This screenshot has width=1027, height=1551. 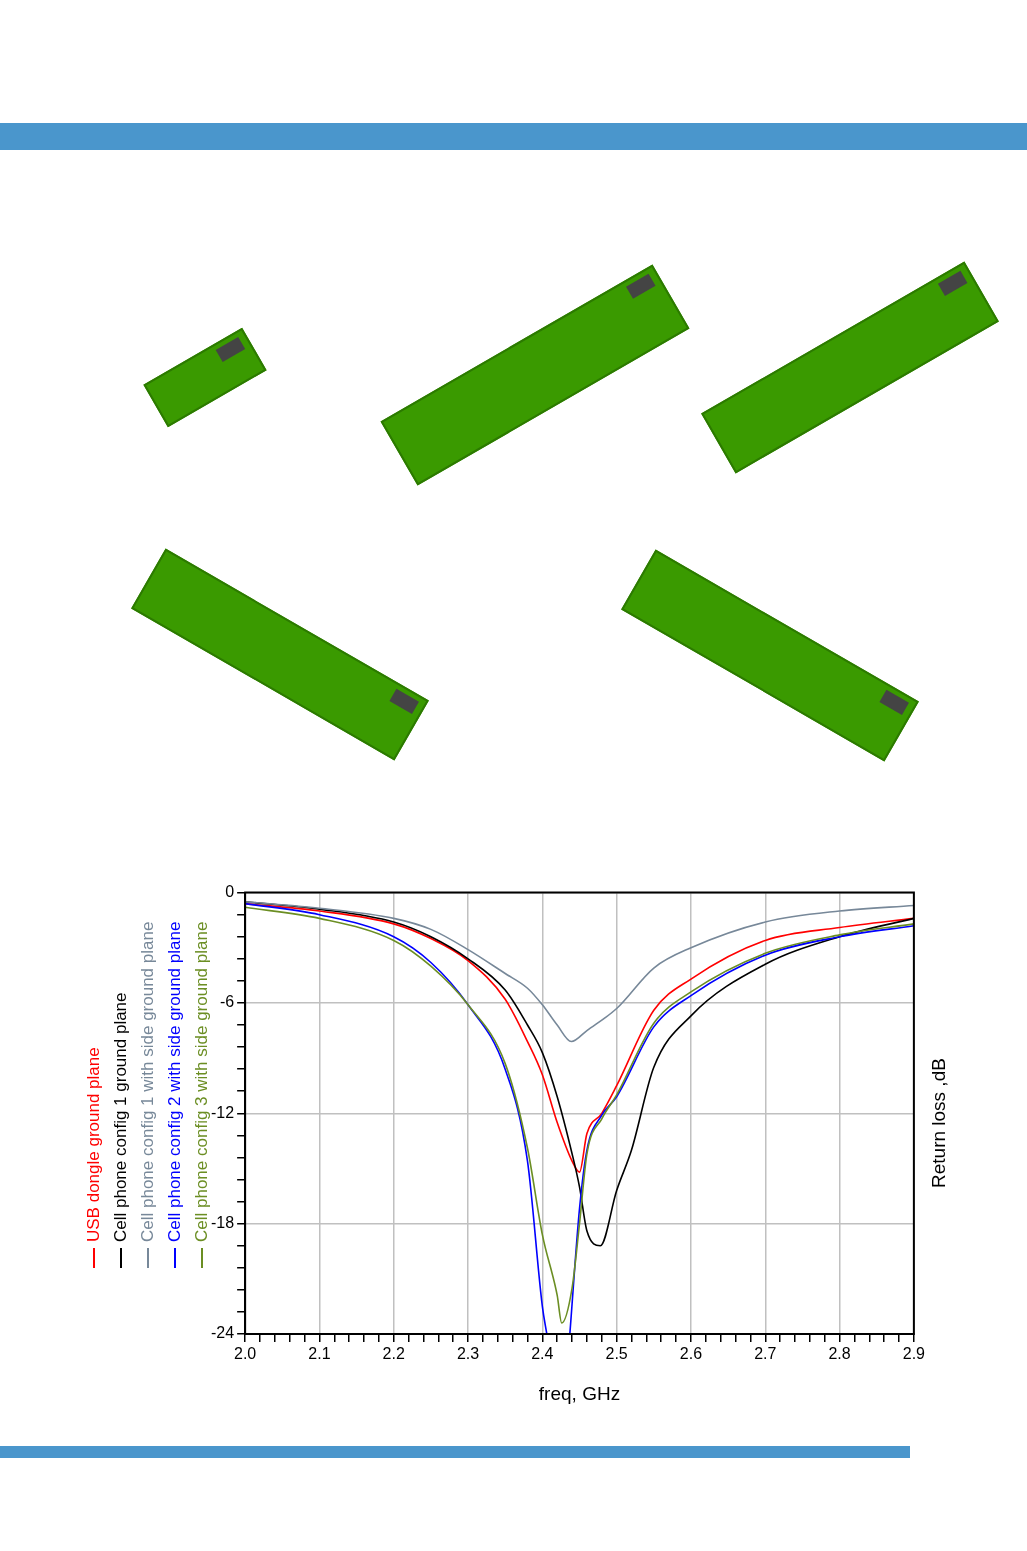 I want to click on y-tick-label: -6, so click(x=227, y=1002).